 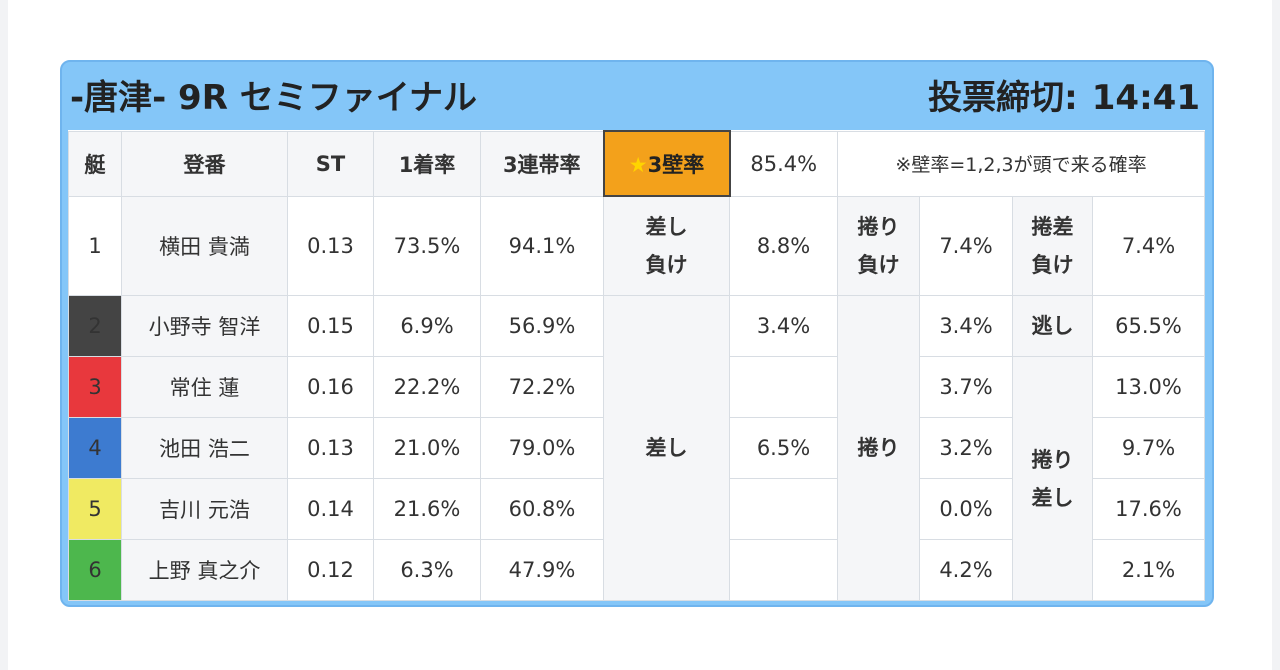 I want to click on racer-first-rate: 6.9%, so click(x=427, y=326).